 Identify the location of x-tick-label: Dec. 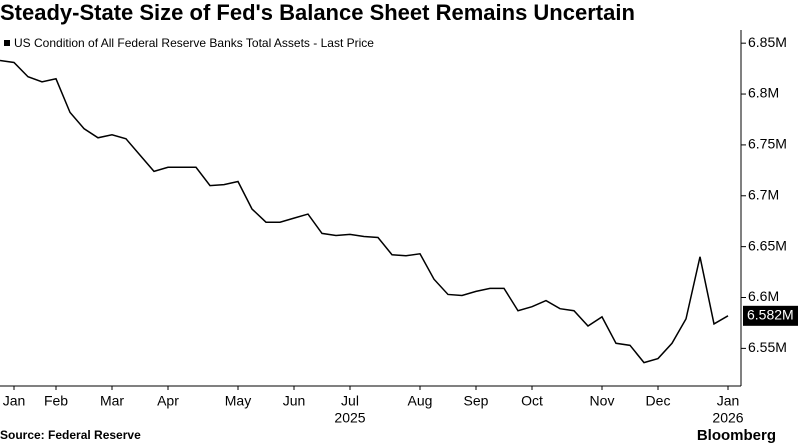
(658, 401).